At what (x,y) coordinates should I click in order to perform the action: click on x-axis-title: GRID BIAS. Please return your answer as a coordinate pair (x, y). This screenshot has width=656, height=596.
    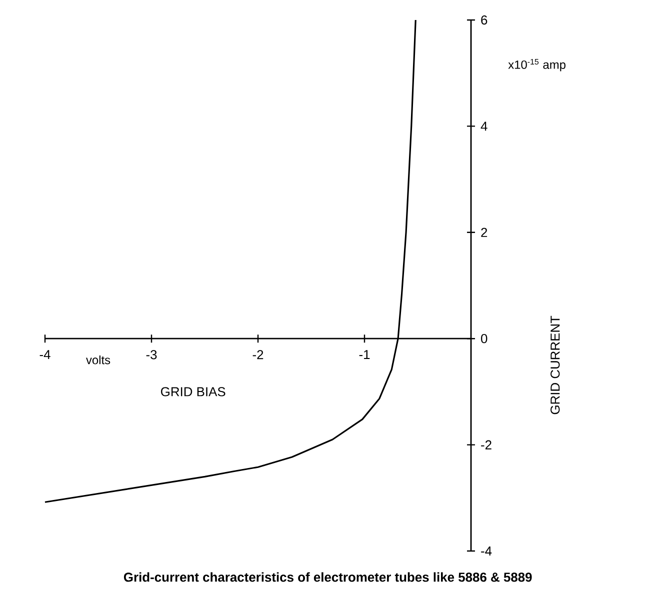
    Looking at the image, I should click on (193, 391).